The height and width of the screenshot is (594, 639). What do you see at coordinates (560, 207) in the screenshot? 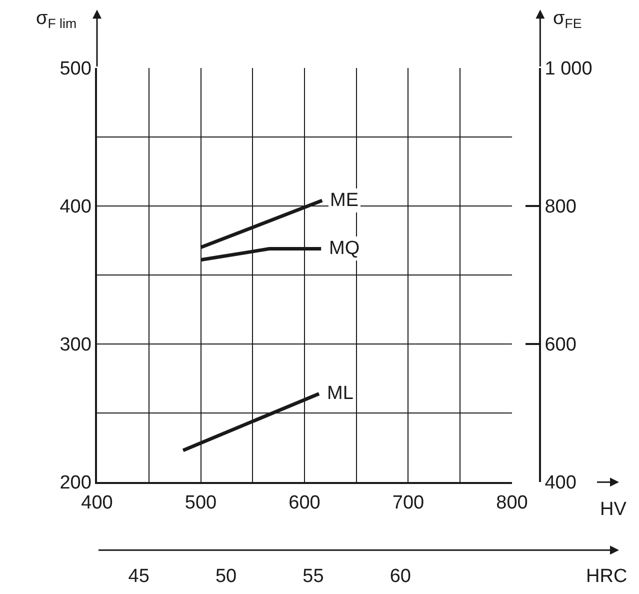
I see `y2-tick-label: 800` at bounding box center [560, 207].